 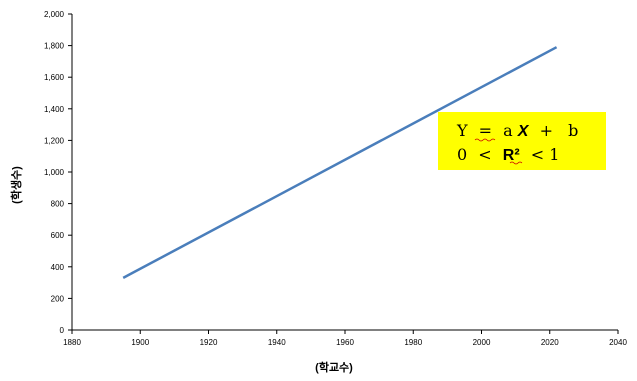 I want to click on r-squared: R², so click(x=511, y=155).